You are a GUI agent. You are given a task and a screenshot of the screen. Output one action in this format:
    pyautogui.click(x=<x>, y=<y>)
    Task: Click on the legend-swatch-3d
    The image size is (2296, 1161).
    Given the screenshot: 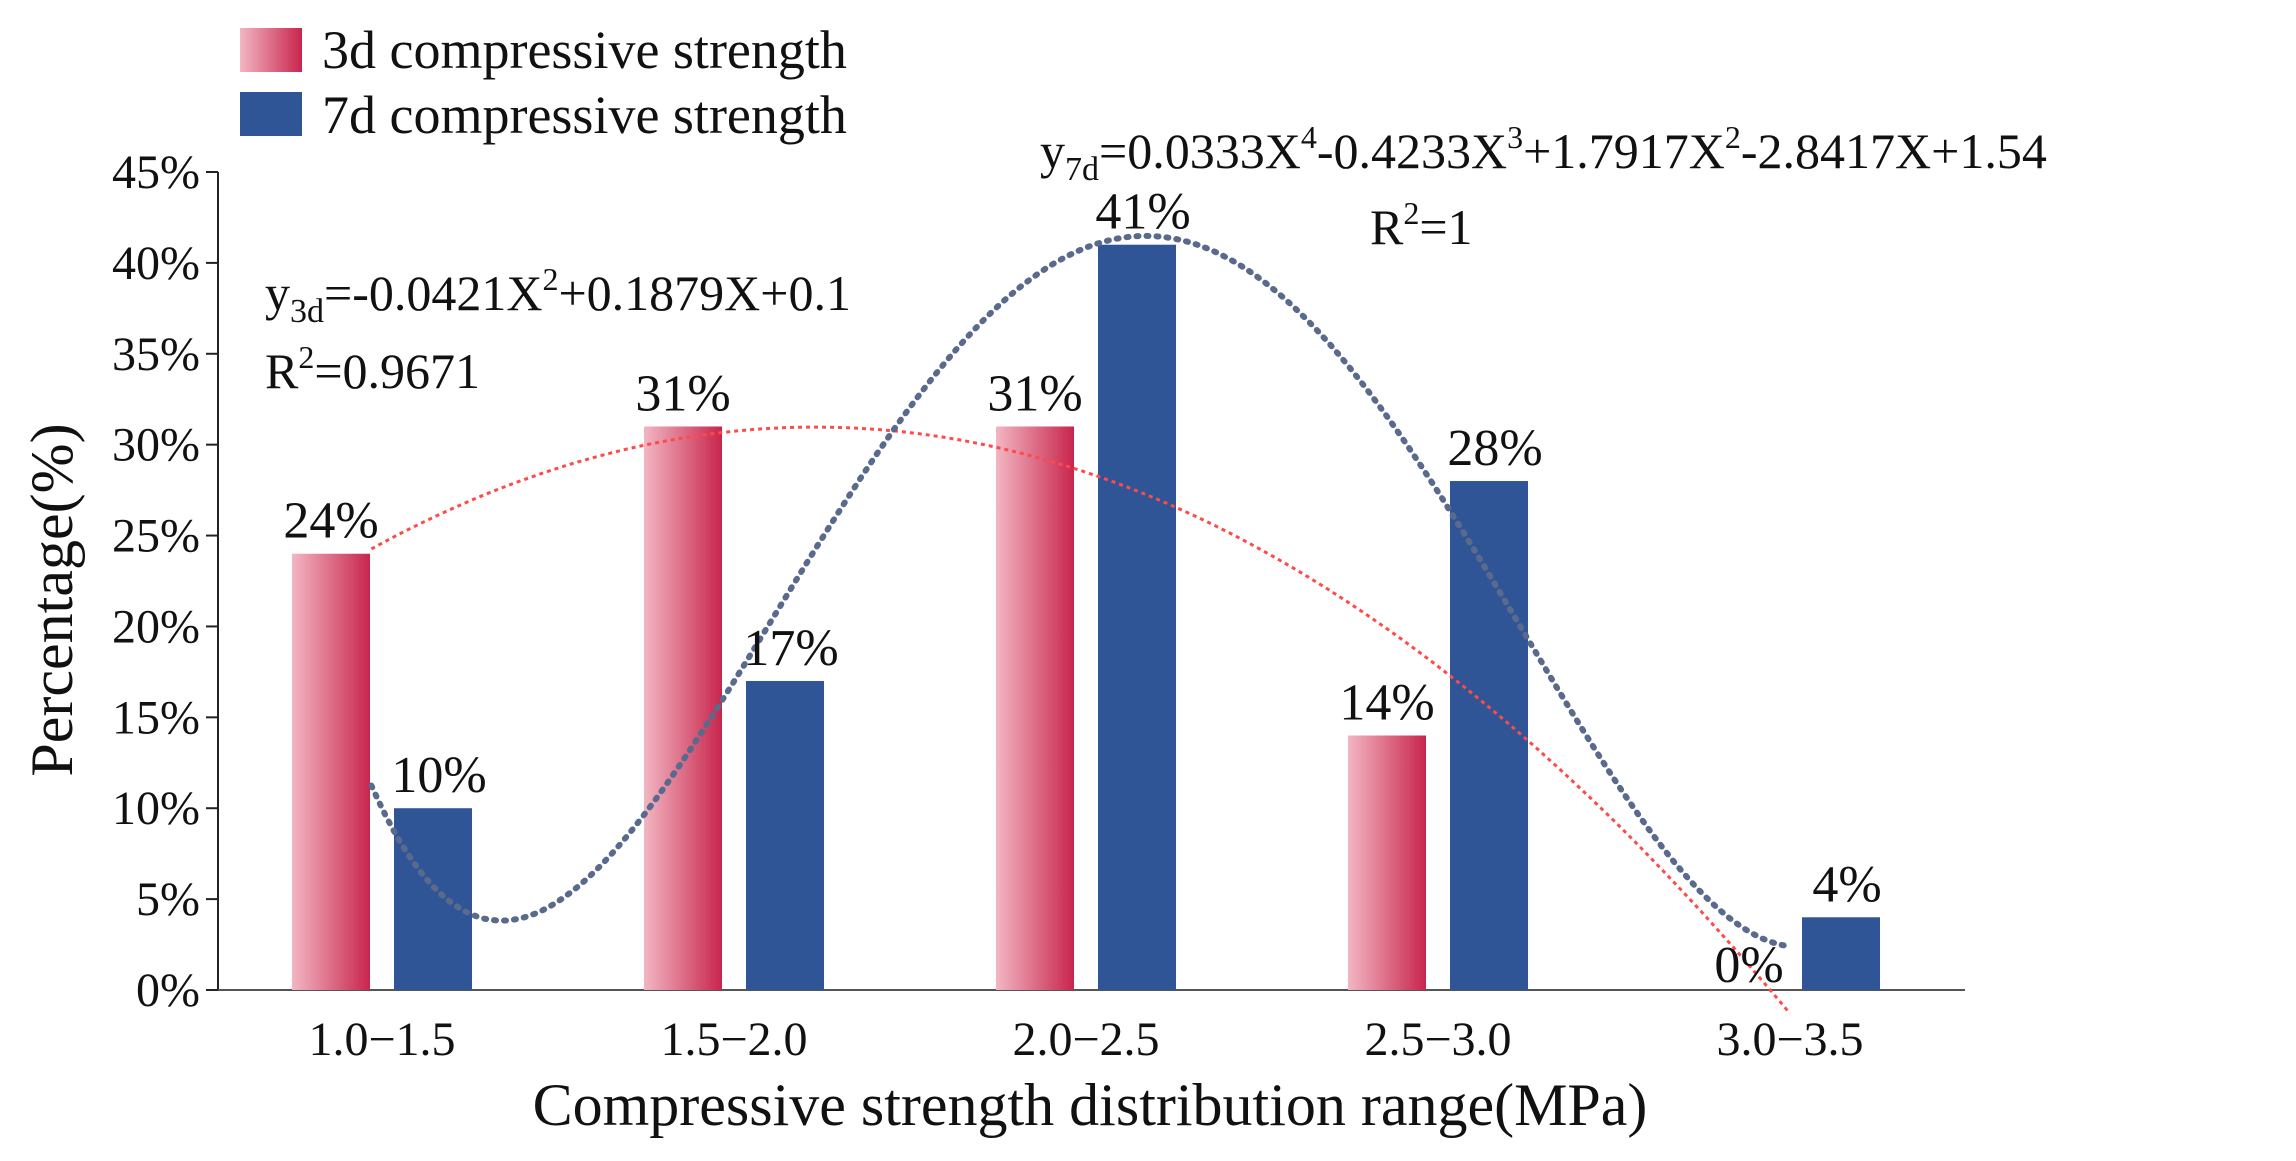 What is the action you would take?
    pyautogui.click(x=271, y=50)
    